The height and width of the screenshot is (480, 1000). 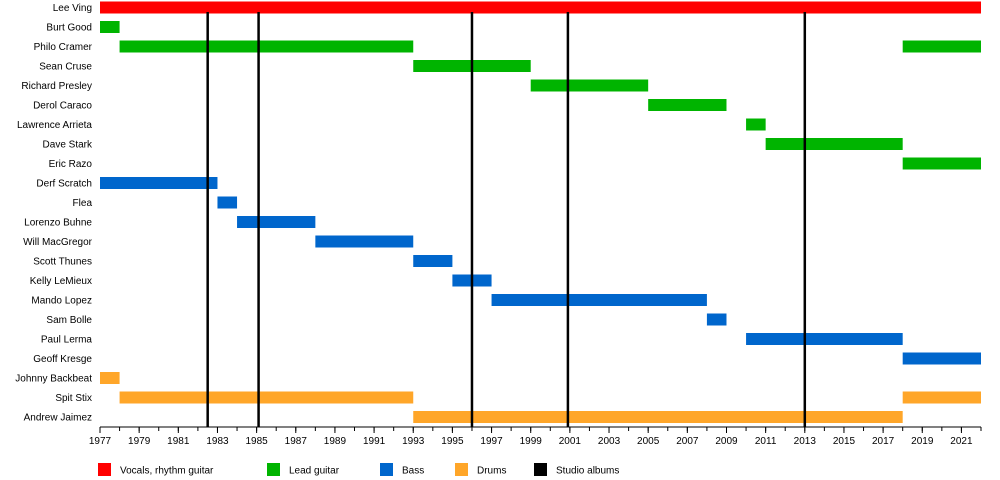 What do you see at coordinates (54, 125) in the screenshot?
I see `member-name-lawrence-arrieta: Lawrence Arrieta` at bounding box center [54, 125].